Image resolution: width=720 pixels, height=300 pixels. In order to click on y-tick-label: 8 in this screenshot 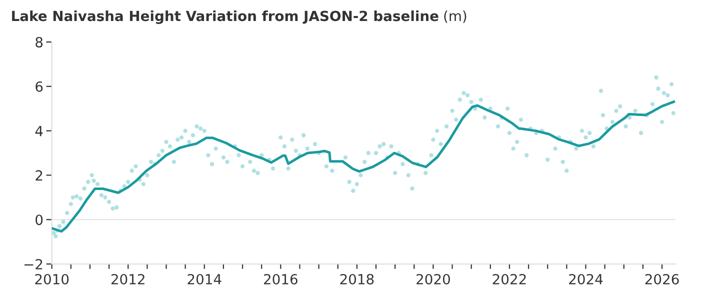, I will do `click(39, 42)`.